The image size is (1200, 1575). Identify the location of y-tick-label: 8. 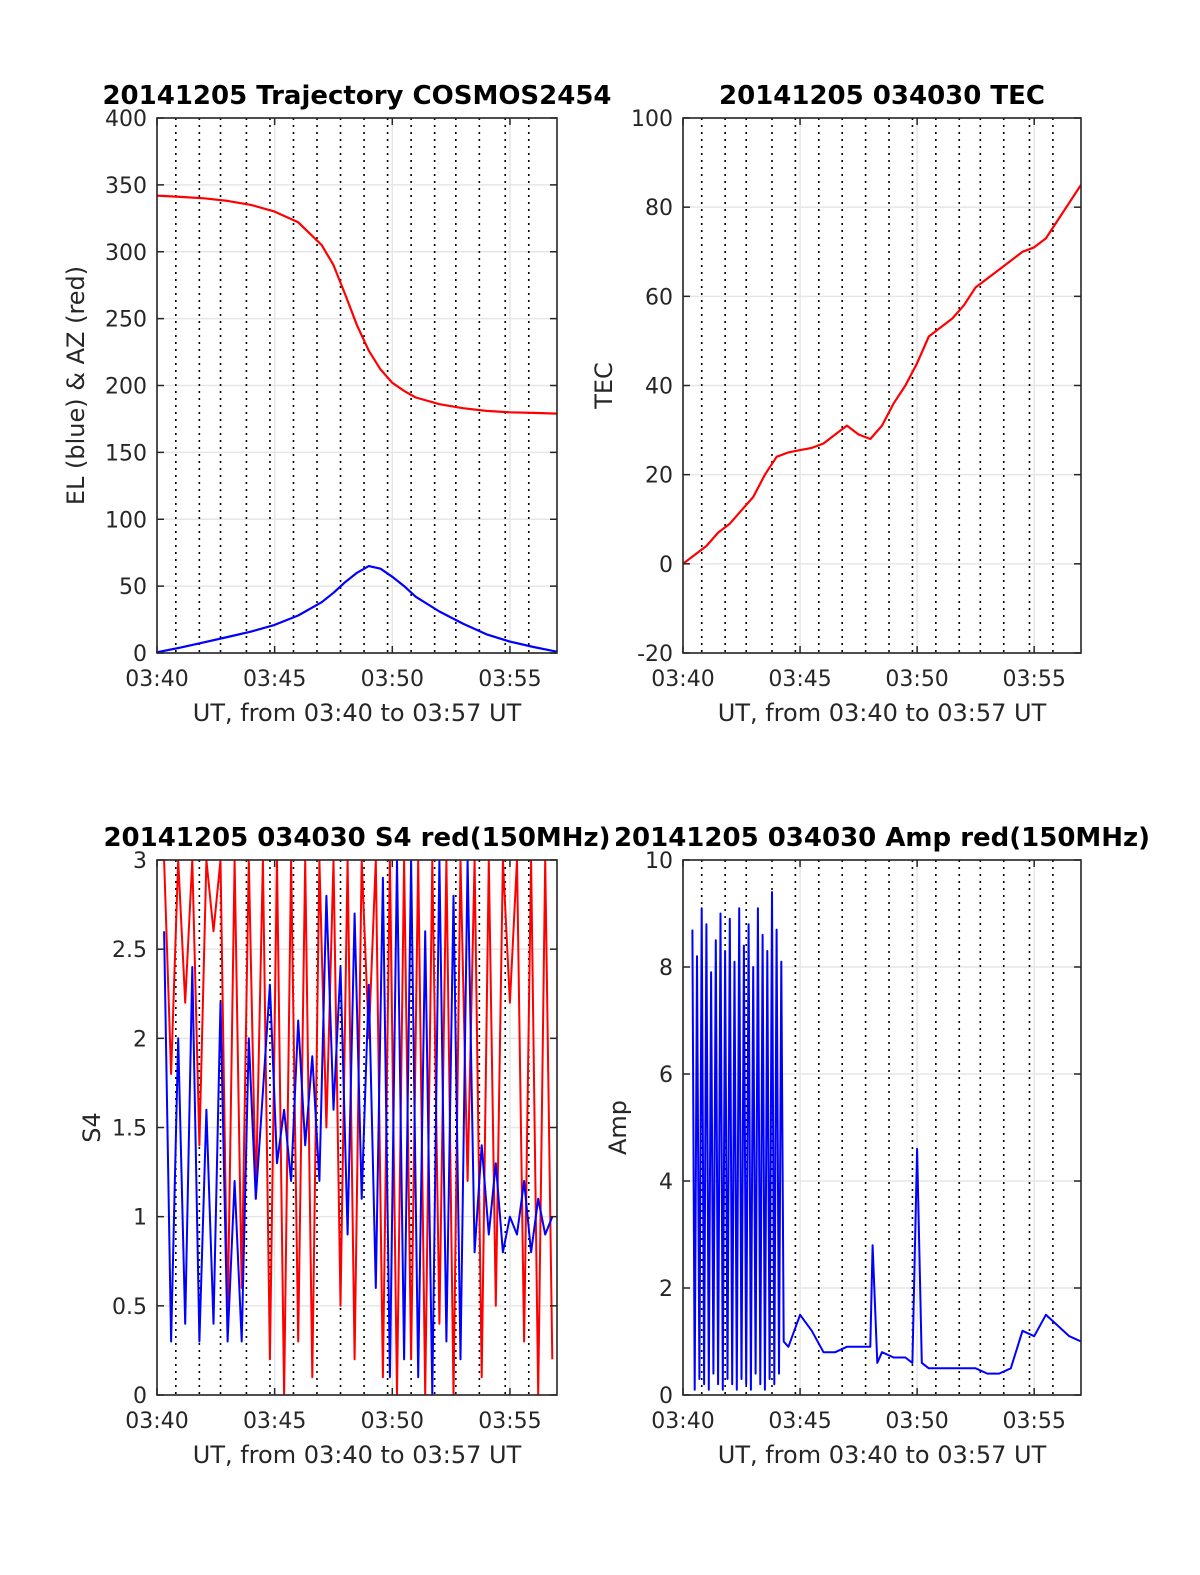
(666, 968).